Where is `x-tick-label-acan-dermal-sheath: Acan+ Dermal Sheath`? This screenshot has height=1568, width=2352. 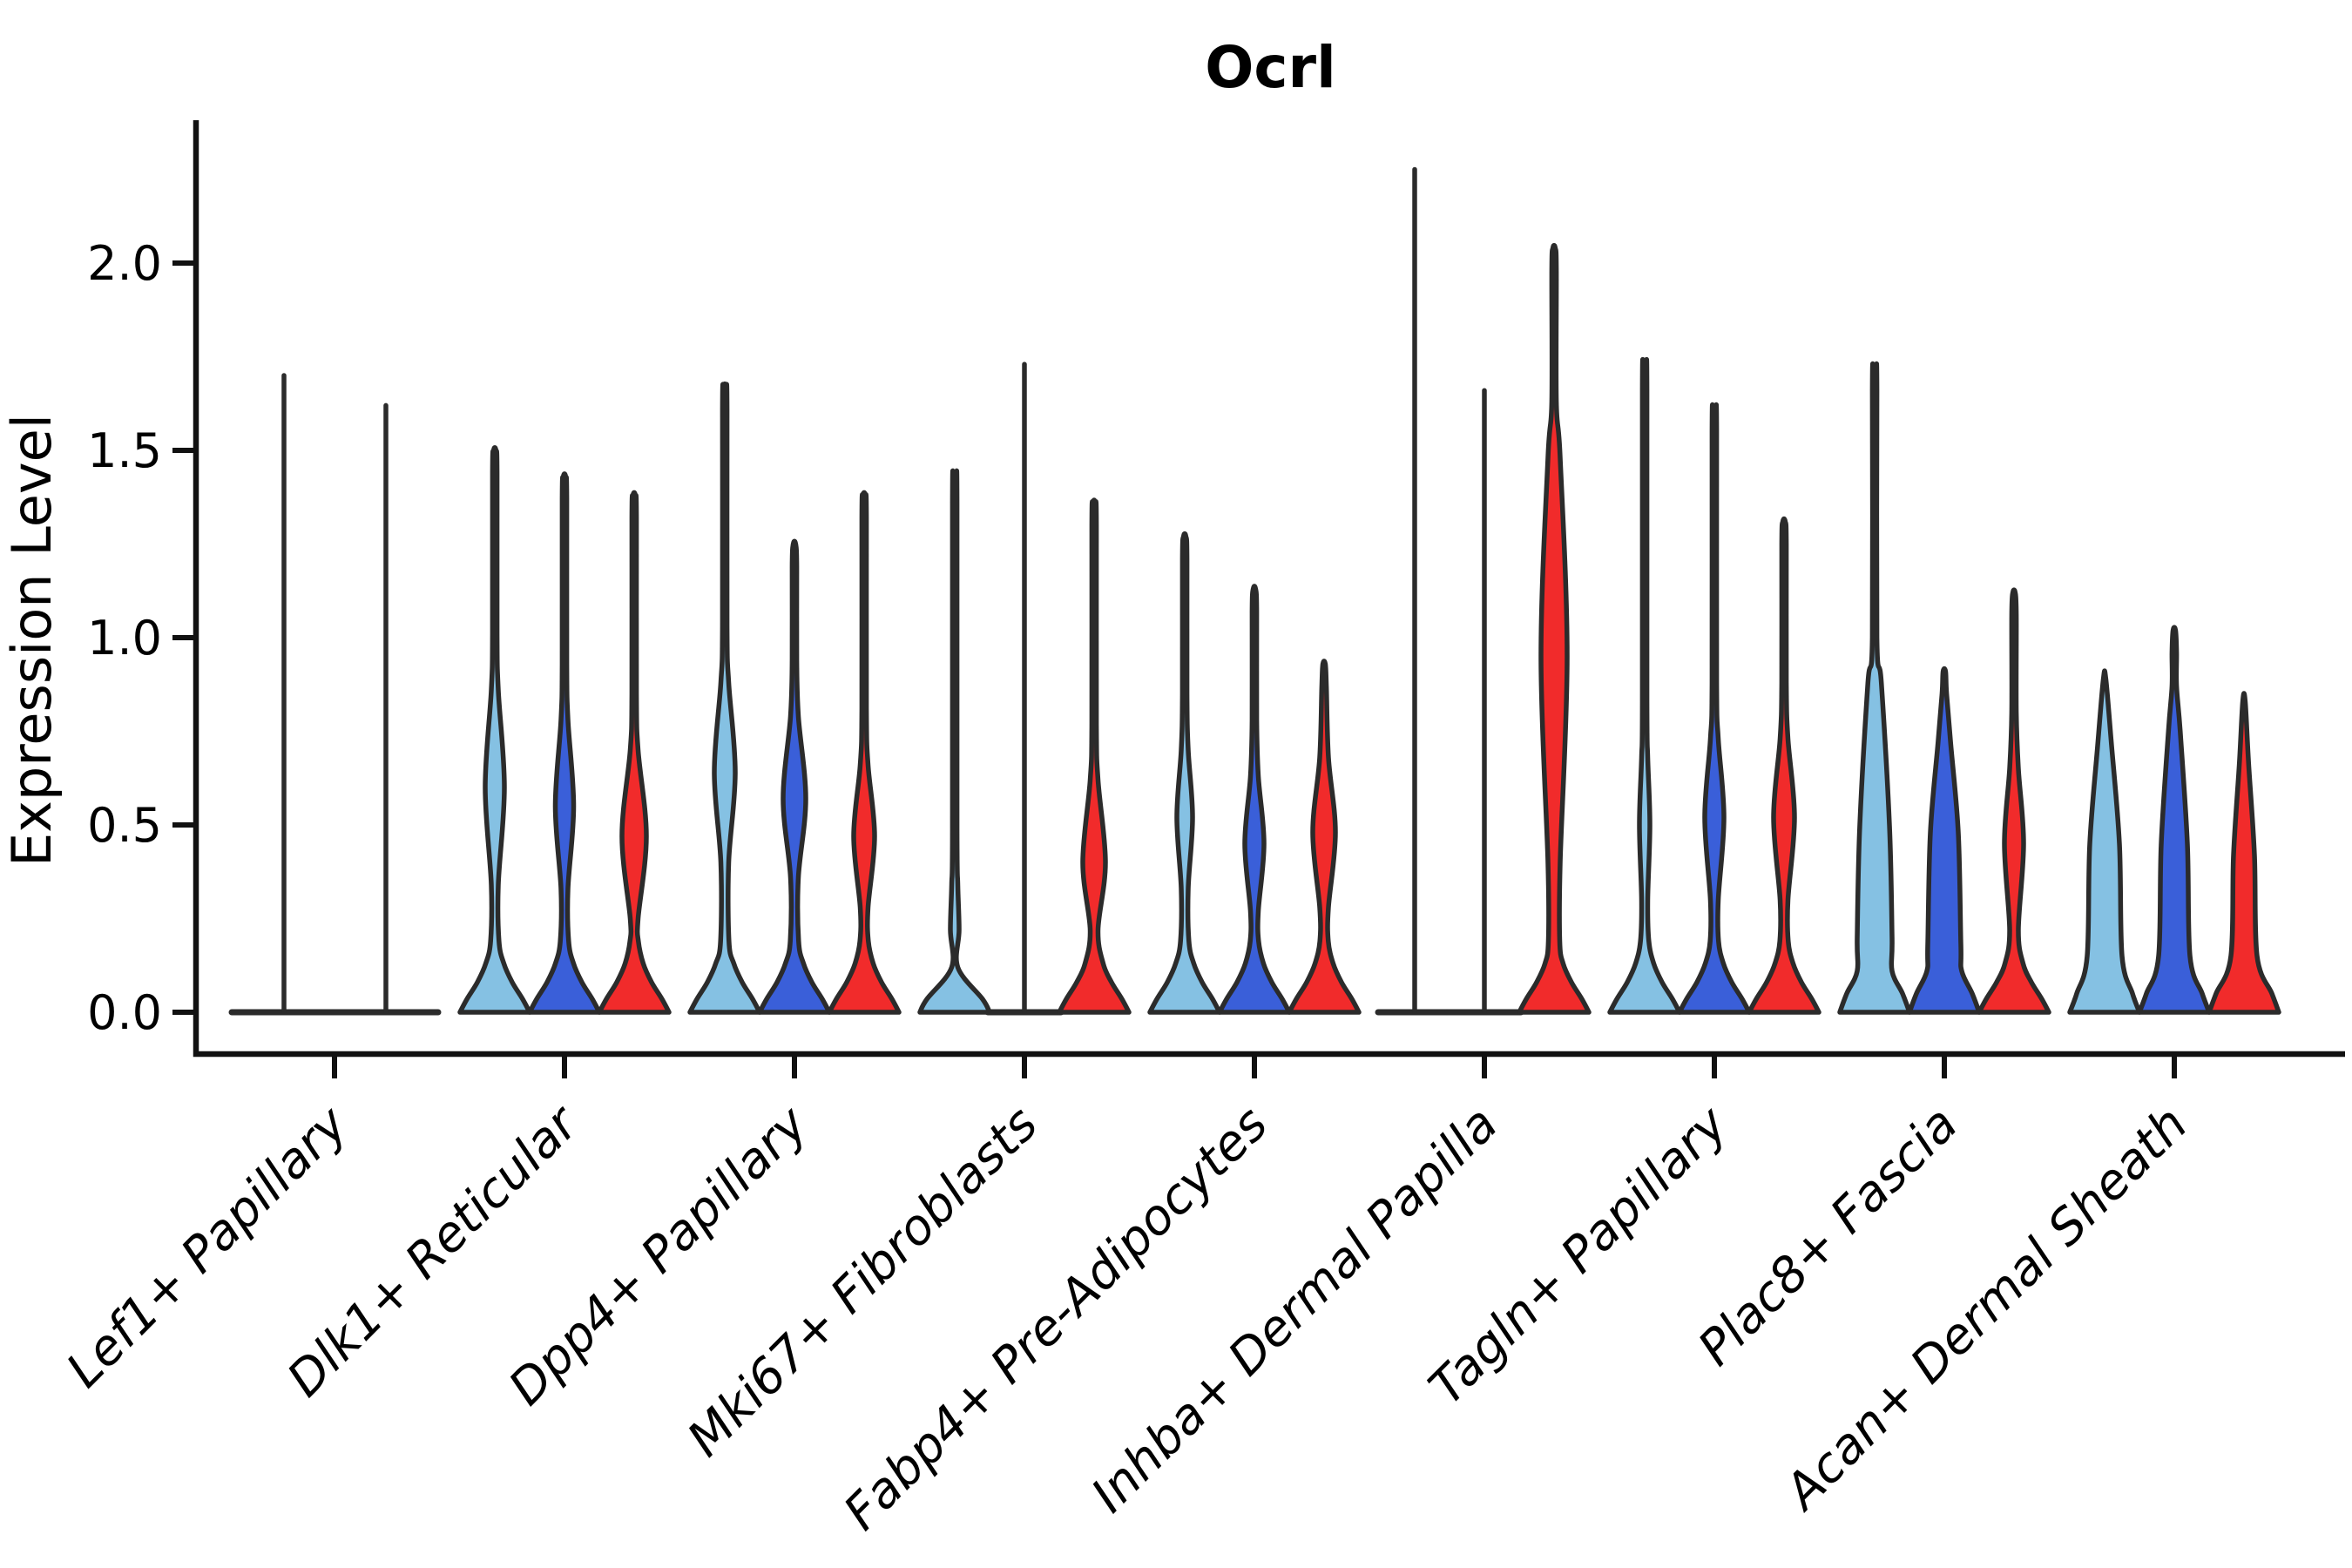 x-tick-label-acan-dermal-sheath: Acan+ Dermal Sheath is located at coordinates (1986, 1309).